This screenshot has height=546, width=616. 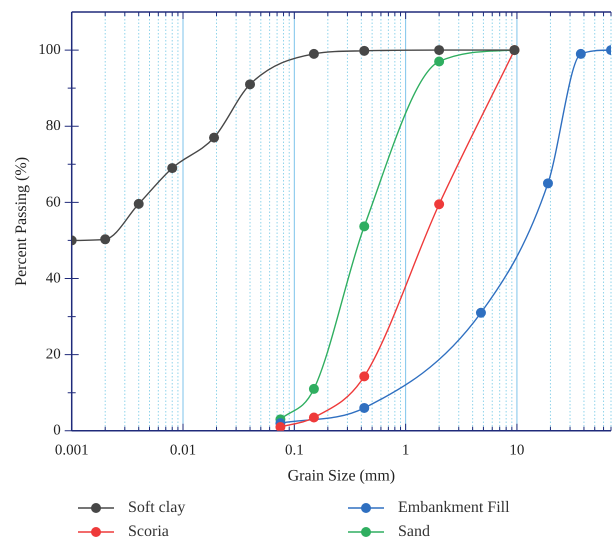 What do you see at coordinates (183, 450) in the screenshot?
I see `x-tick-label: 0.01` at bounding box center [183, 450].